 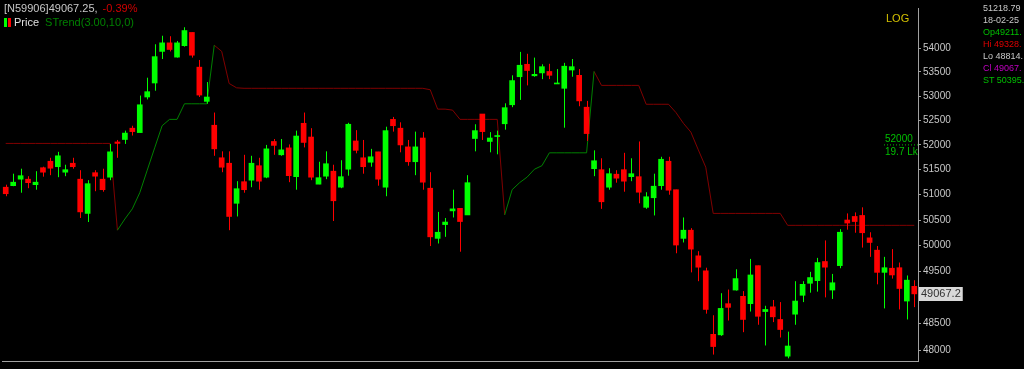 I want to click on text: Hi 49328., so click(x=1003, y=44).